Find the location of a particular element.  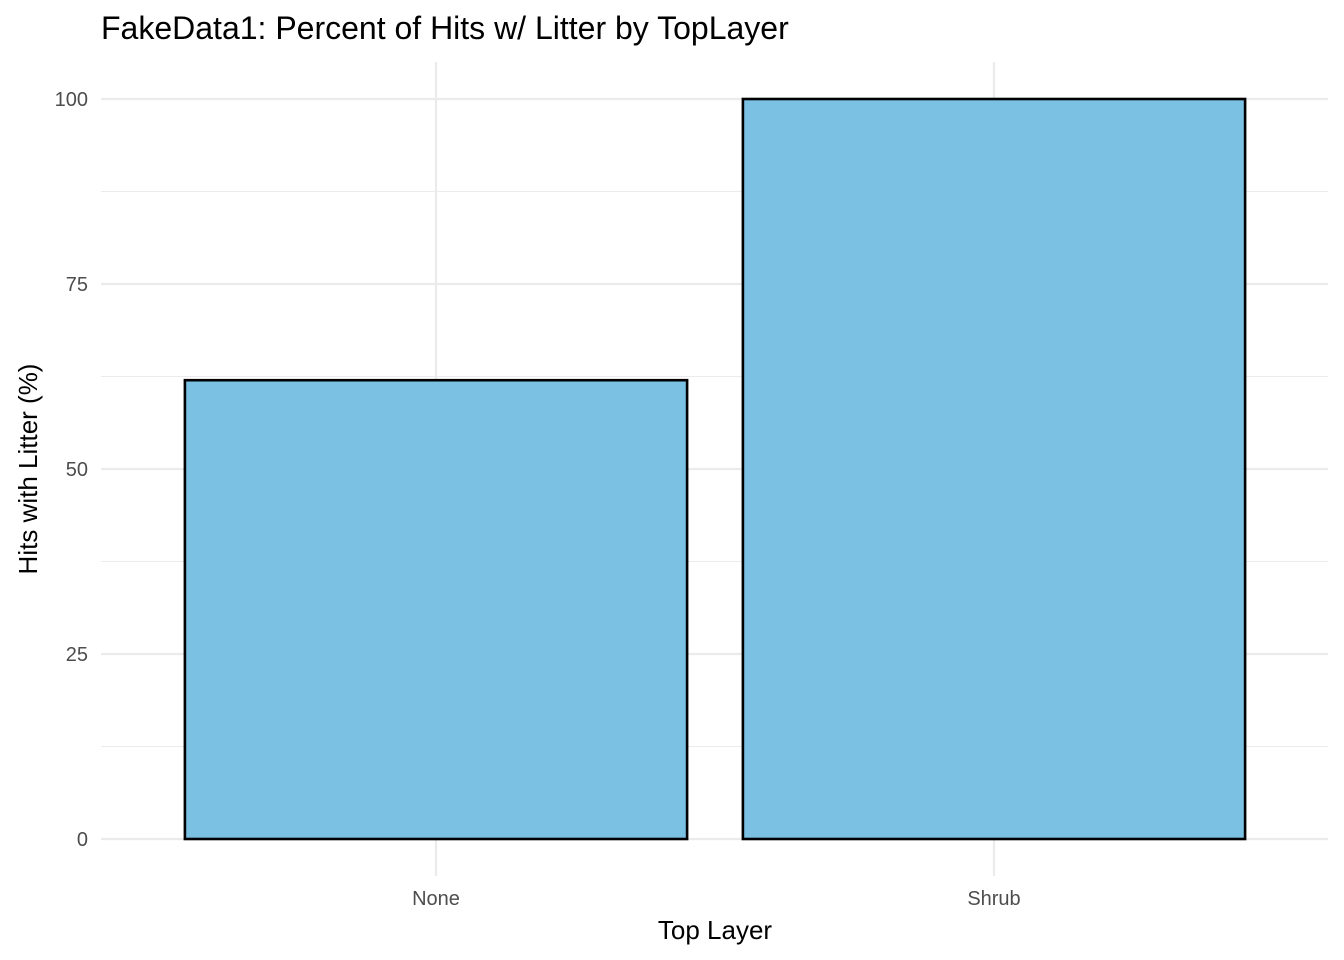

y-tick-label: 50 is located at coordinates (77, 470).